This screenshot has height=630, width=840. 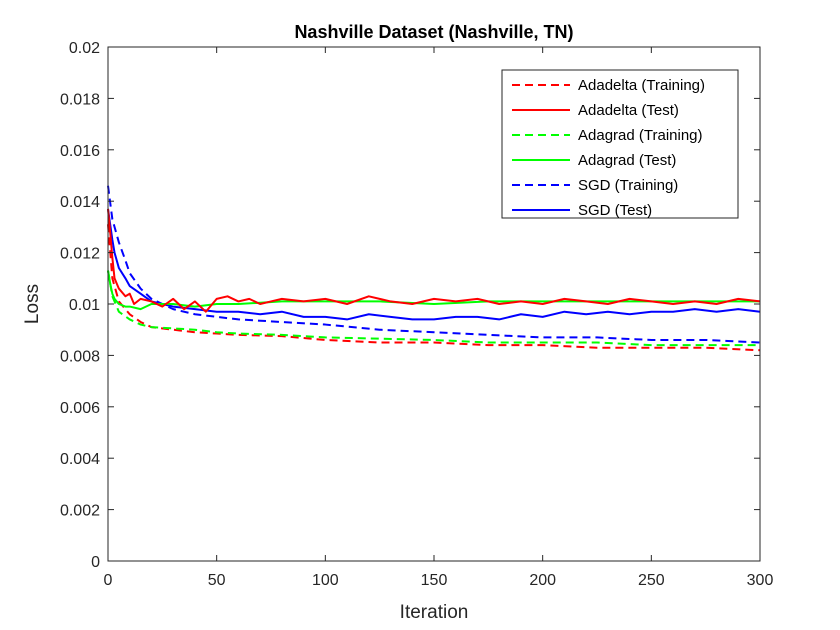 I want to click on y-tick-label: 0.002, so click(x=80, y=511).